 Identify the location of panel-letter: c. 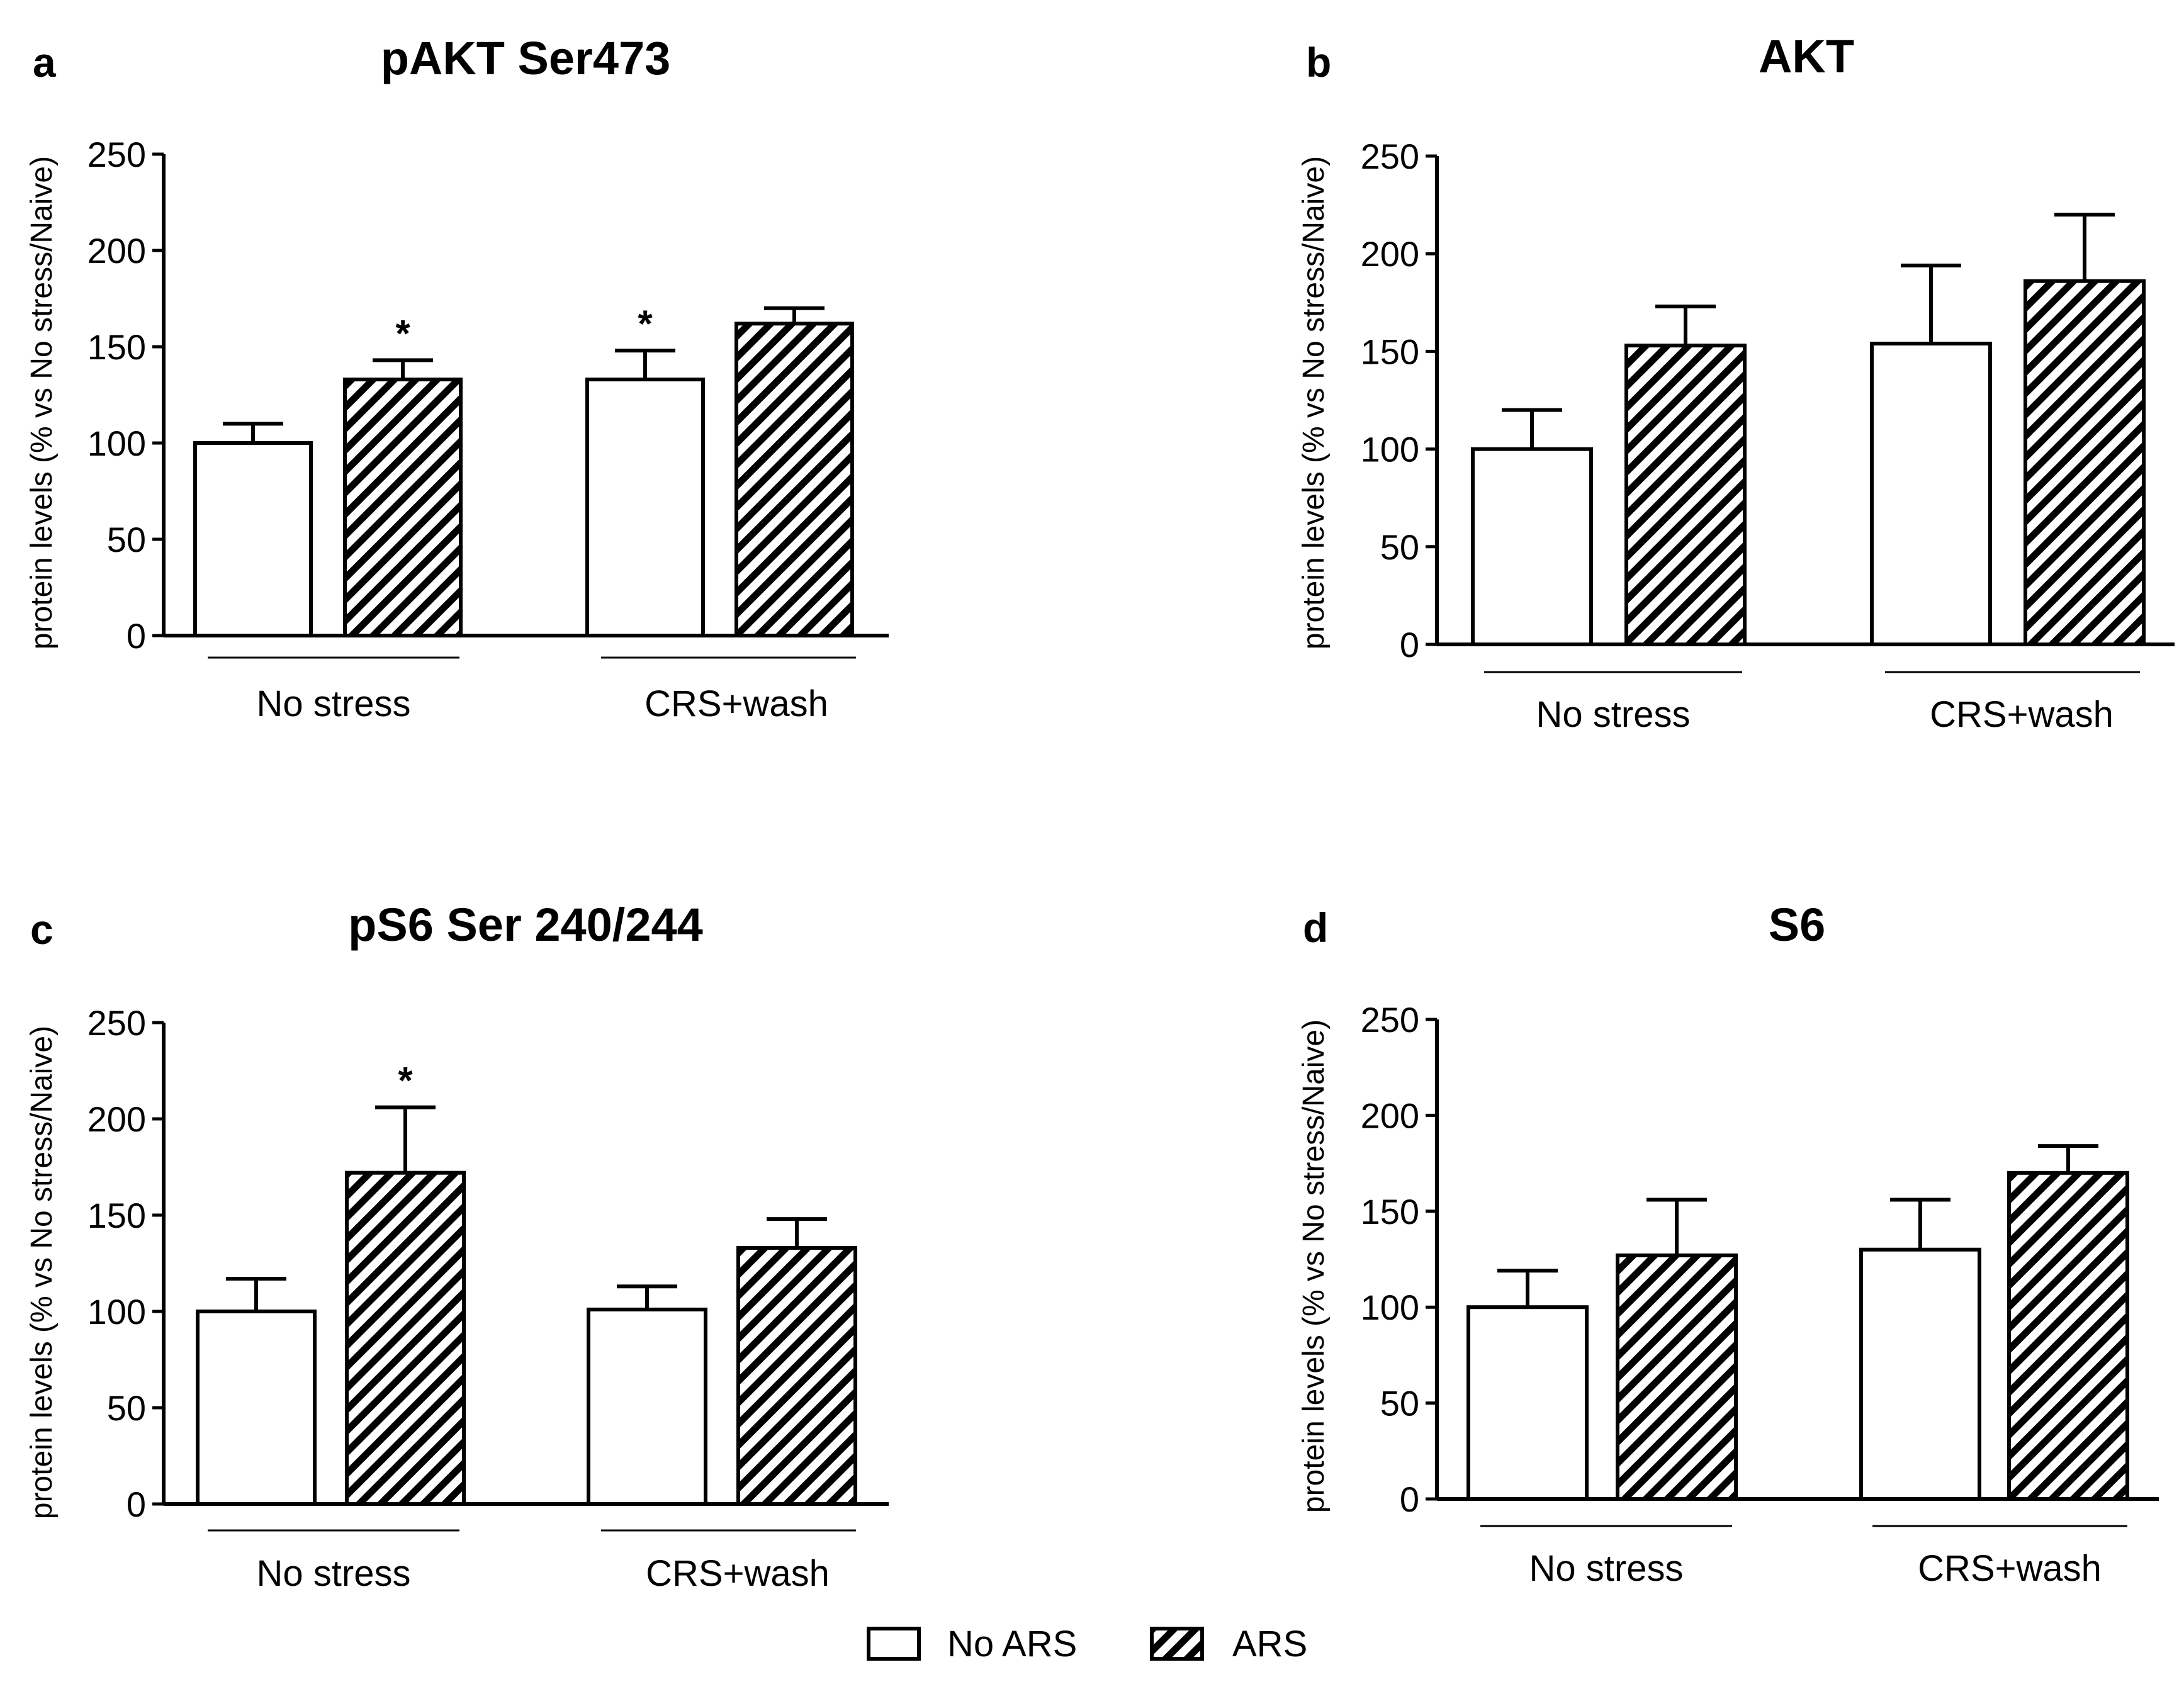
(42, 929).